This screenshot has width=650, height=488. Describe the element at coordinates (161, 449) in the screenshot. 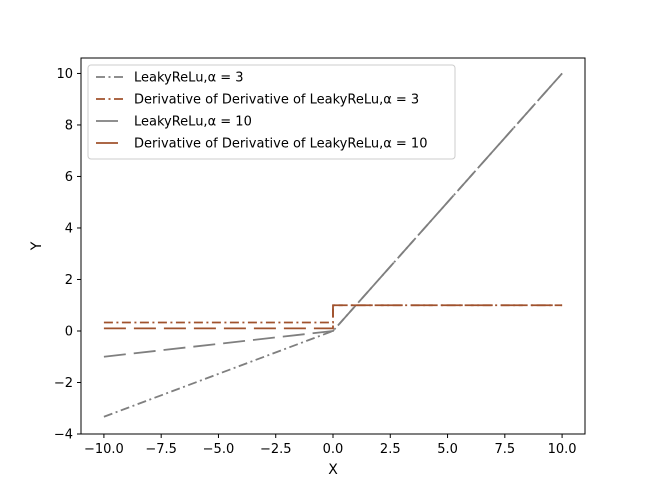

I see `x-tick-label: −7.5` at that location.